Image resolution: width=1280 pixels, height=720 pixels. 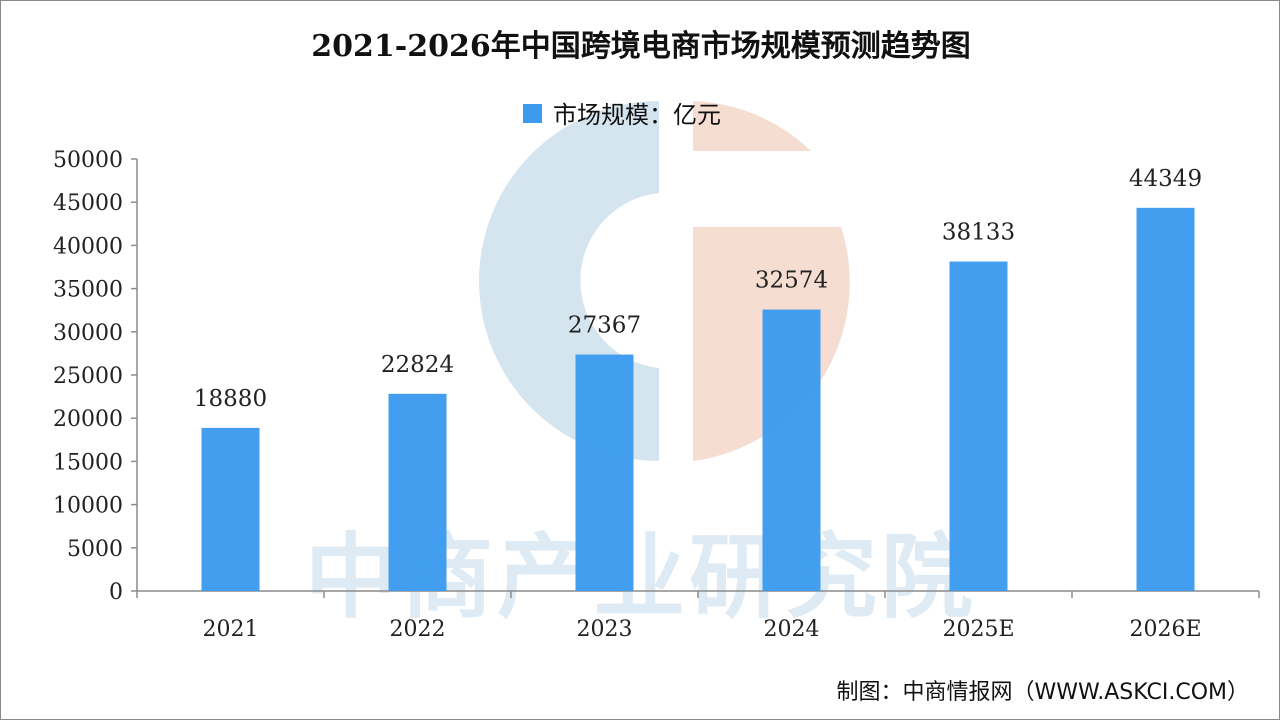 I want to click on x-tick-label-2023: 2023, so click(x=605, y=629).